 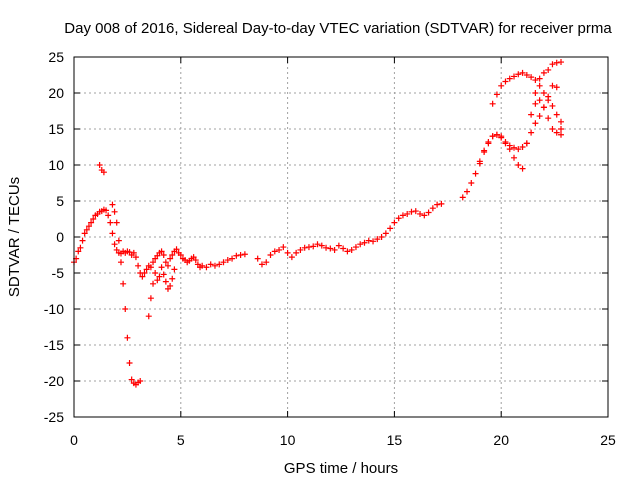 What do you see at coordinates (56, 93) in the screenshot?
I see `y-tick-label: 20` at bounding box center [56, 93].